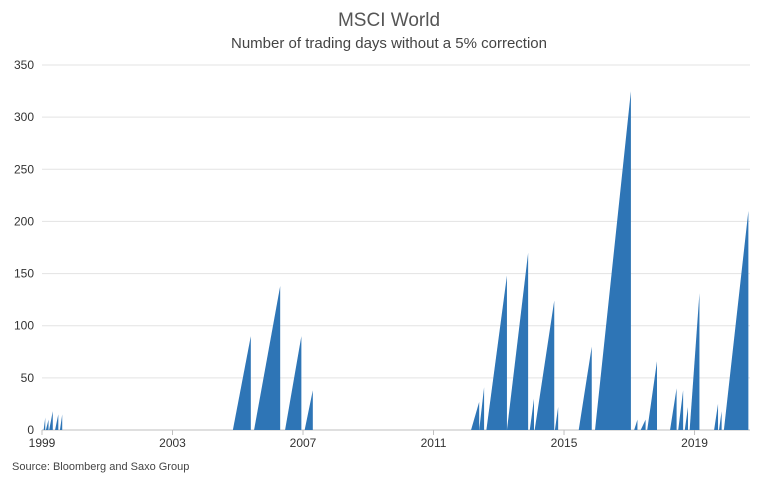 The height and width of the screenshot is (483, 778). I want to click on y-tick-label: 0, so click(30, 430).